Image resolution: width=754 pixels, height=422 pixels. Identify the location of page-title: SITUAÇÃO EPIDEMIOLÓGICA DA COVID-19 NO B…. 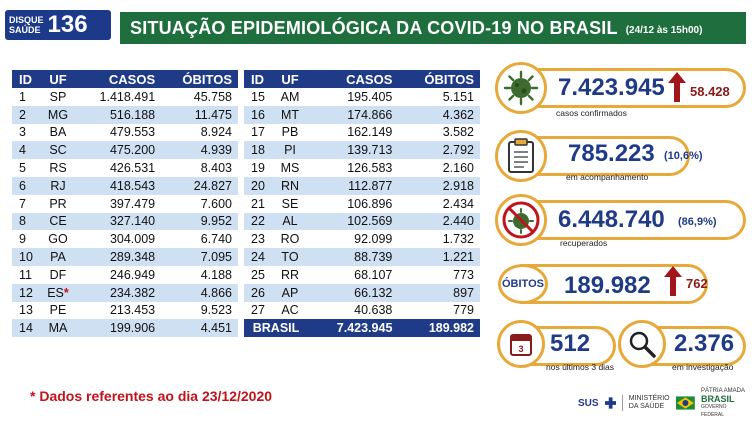
(374, 27).